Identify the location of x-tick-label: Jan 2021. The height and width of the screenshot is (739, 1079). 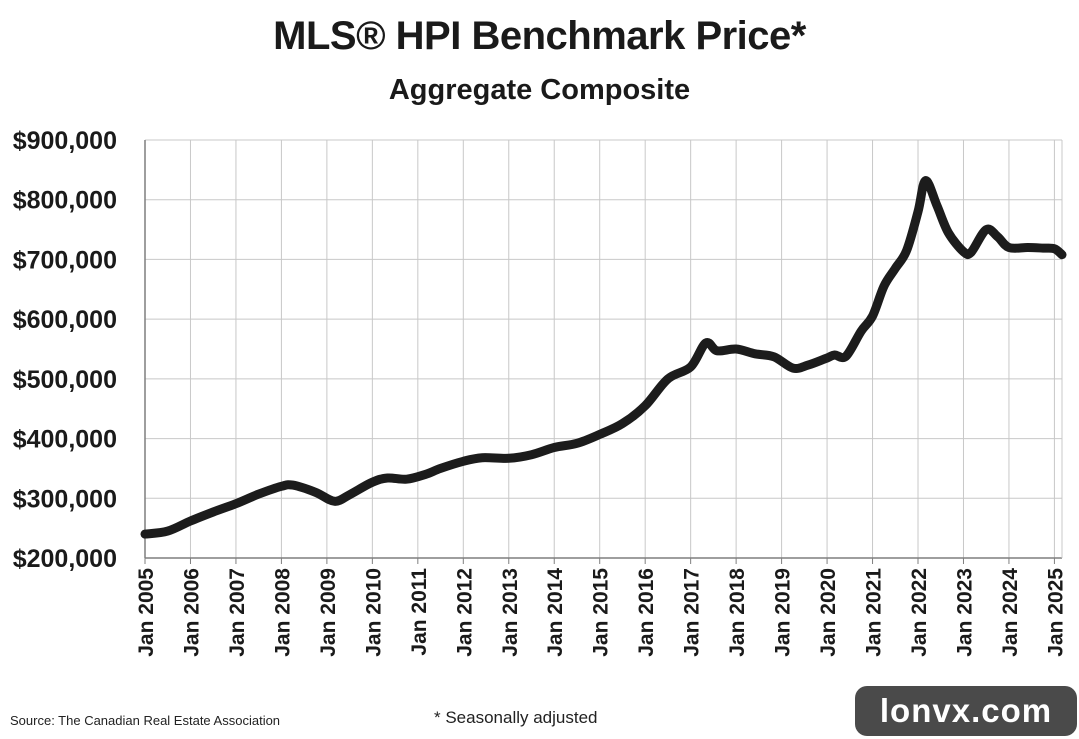
(874, 612).